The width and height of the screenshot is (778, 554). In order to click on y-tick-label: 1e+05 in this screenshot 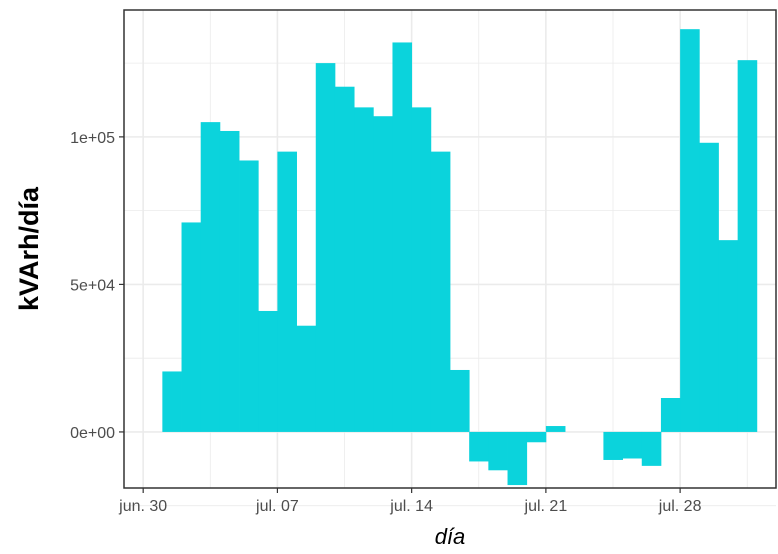, I will do `click(92, 138)`.